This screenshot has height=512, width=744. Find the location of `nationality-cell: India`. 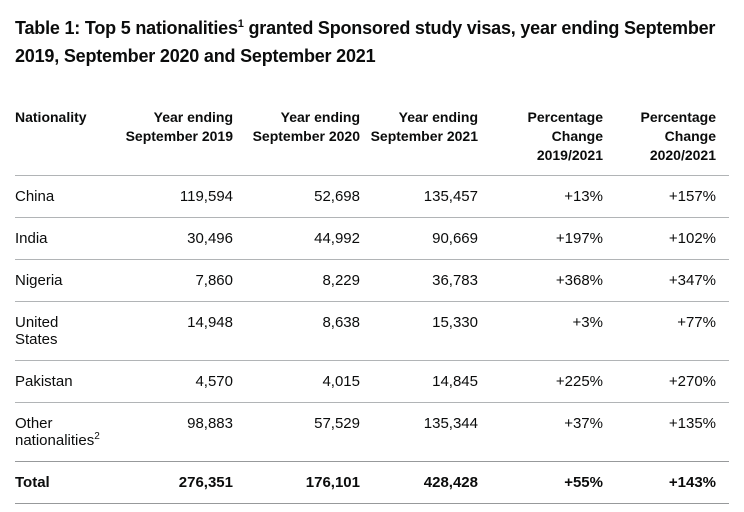

nationality-cell: India is located at coordinates (61, 238).